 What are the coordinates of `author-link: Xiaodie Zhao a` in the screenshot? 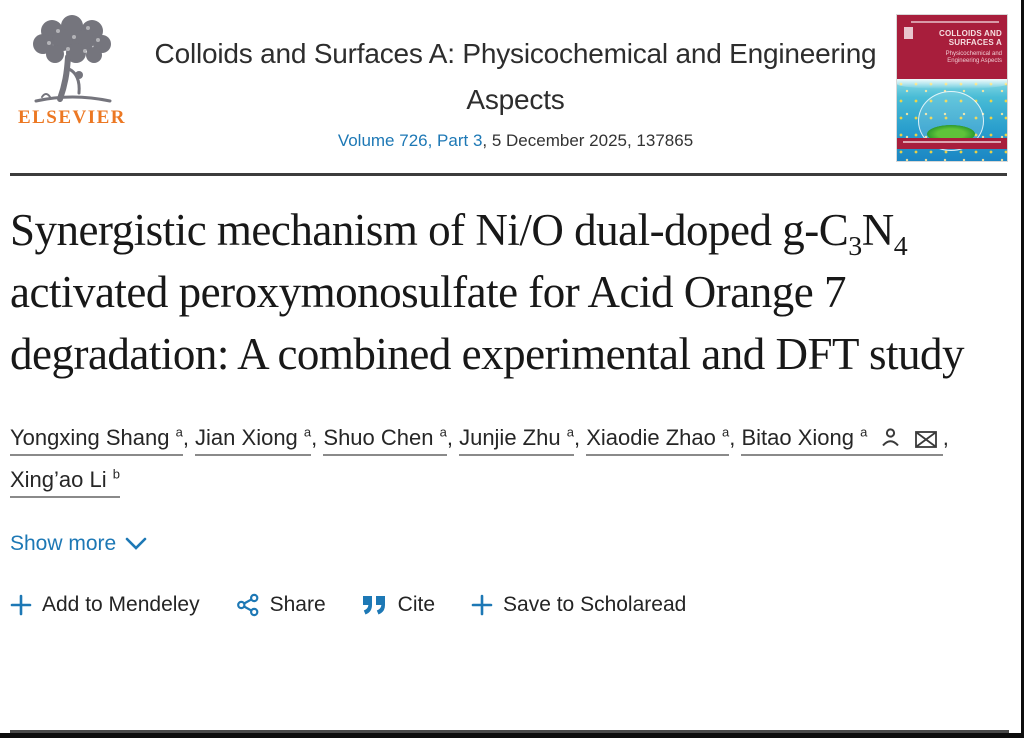 It's located at (658, 440).